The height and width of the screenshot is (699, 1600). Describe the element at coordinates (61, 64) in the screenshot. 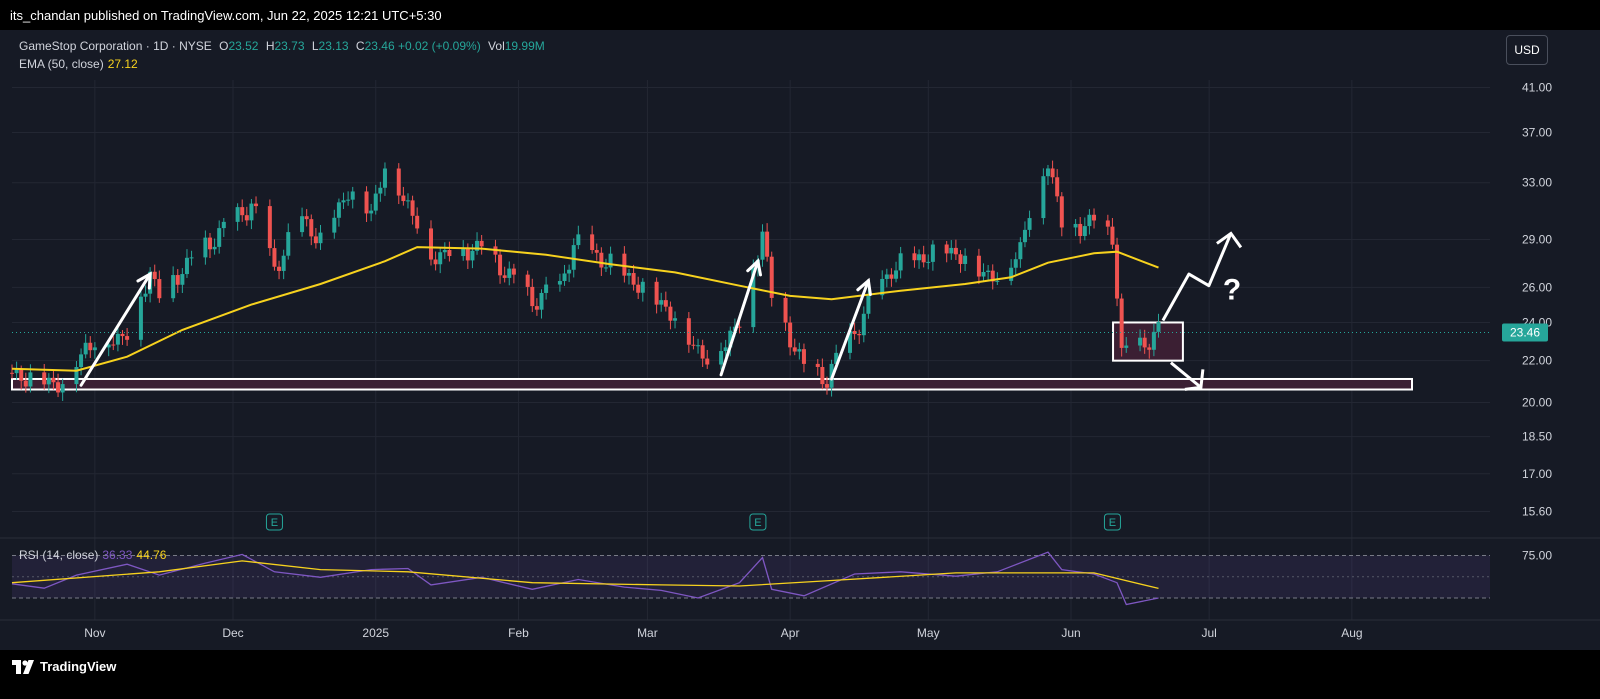

I see `ema-label: EMA (50, close)` at that location.